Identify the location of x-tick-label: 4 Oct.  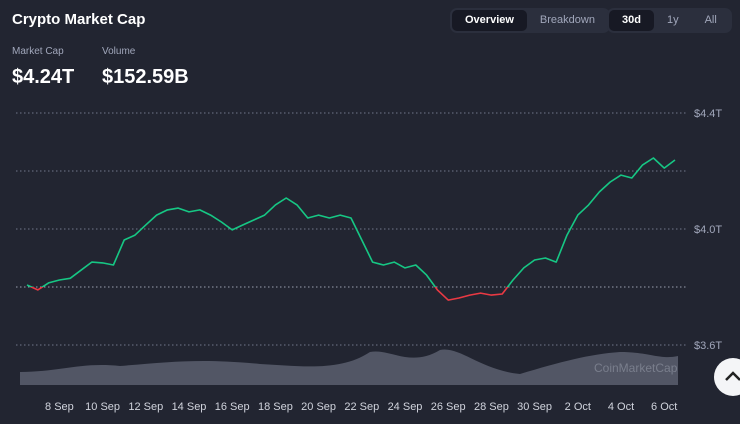
(621, 407).